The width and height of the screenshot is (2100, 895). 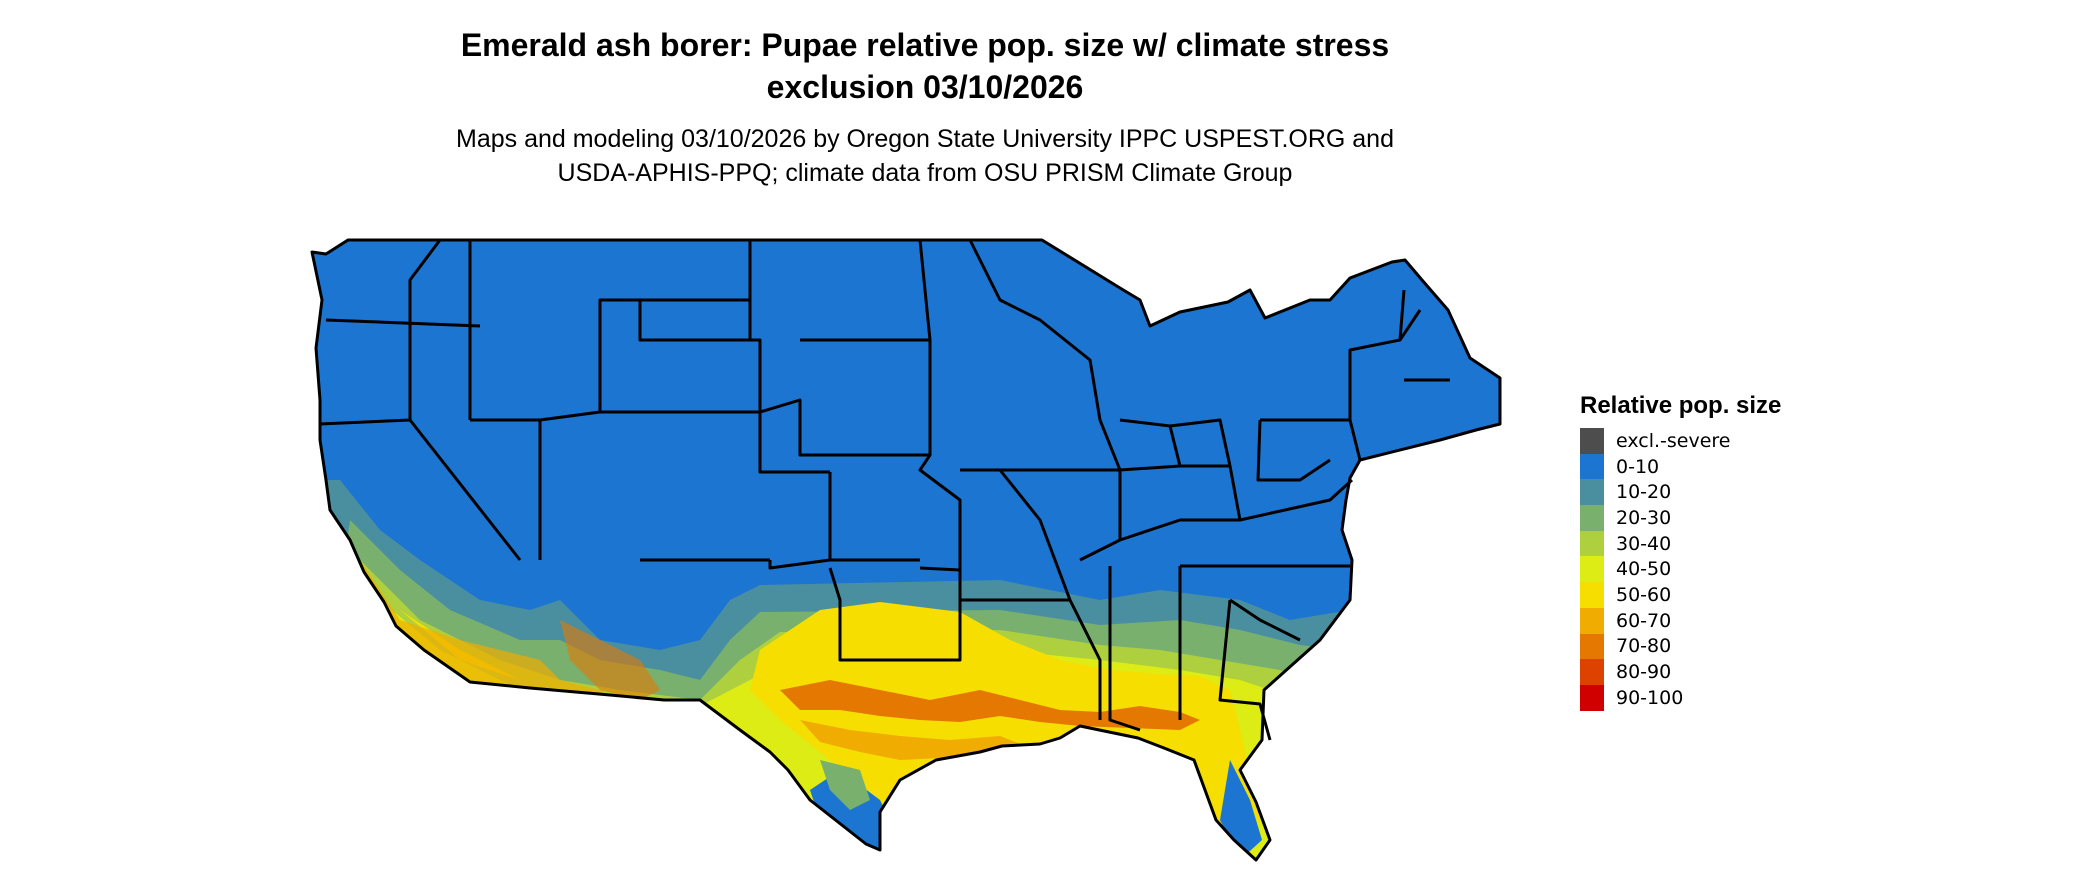 I want to click on legend-label: 30-40, so click(x=1644, y=543).